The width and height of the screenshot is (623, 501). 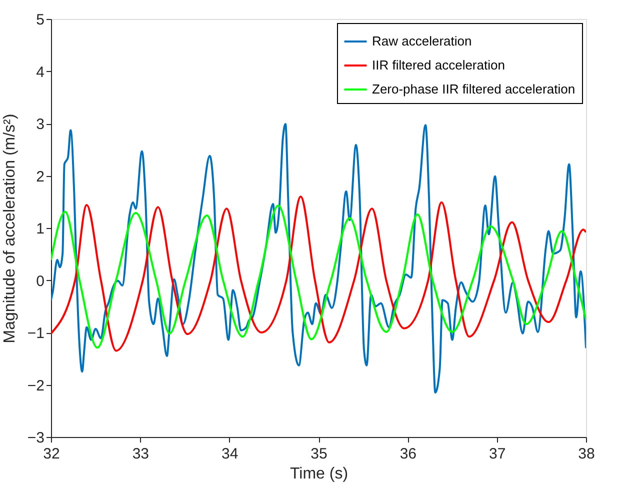 What do you see at coordinates (422, 41) in the screenshot?
I see `legend-label: Raw acceleration` at bounding box center [422, 41].